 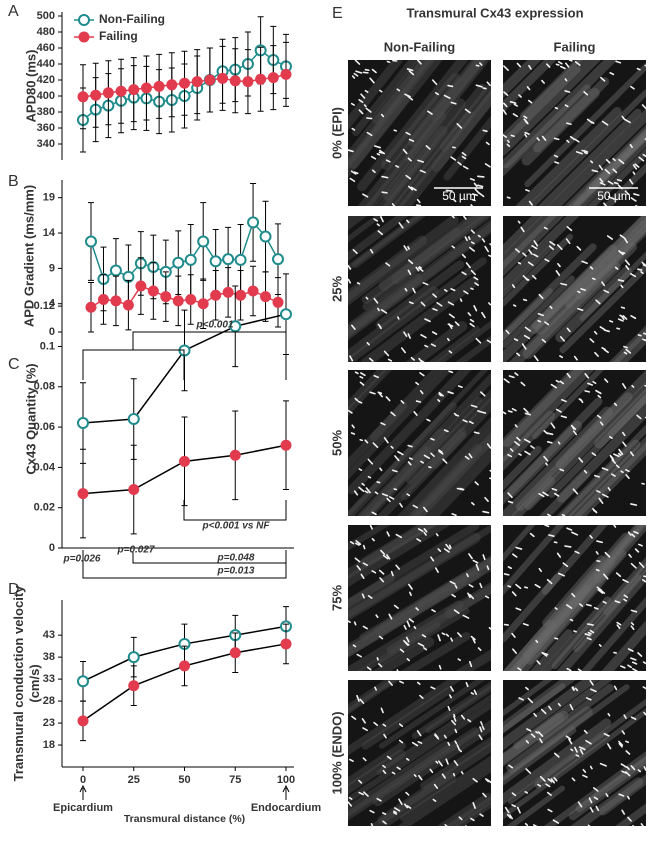 I want to click on row-label-group: 100% (ENDO), so click(x=336, y=752).